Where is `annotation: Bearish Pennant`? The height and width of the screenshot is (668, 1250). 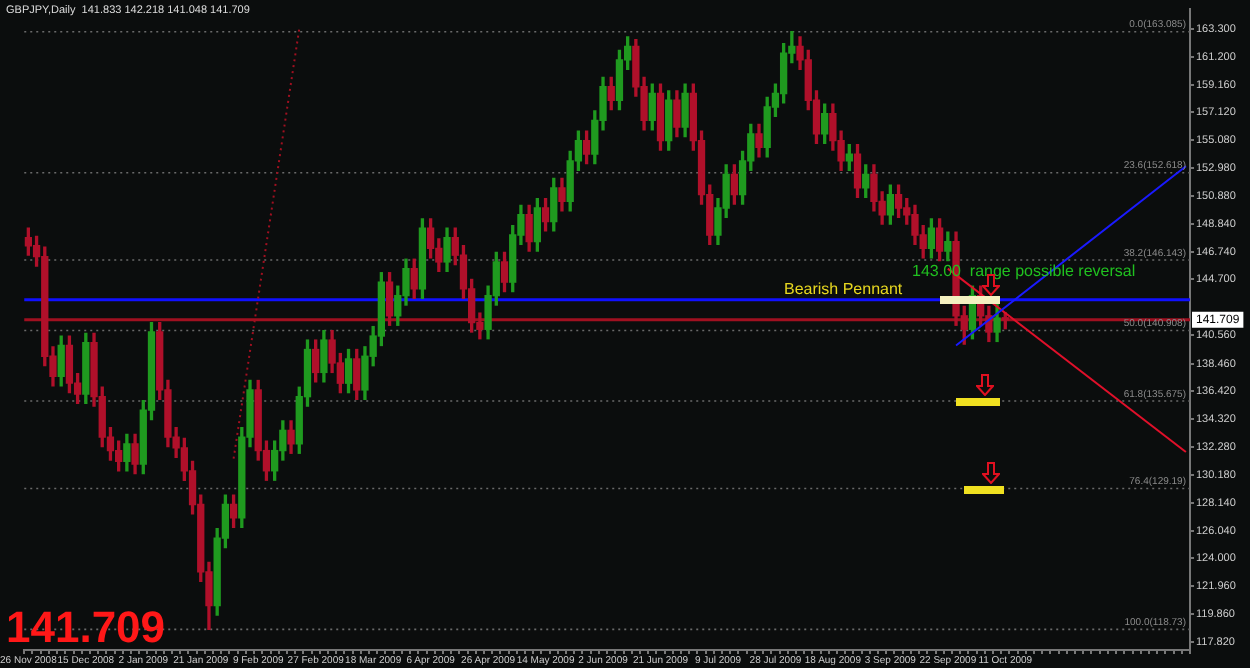
annotation: Bearish Pennant is located at coordinates (844, 289).